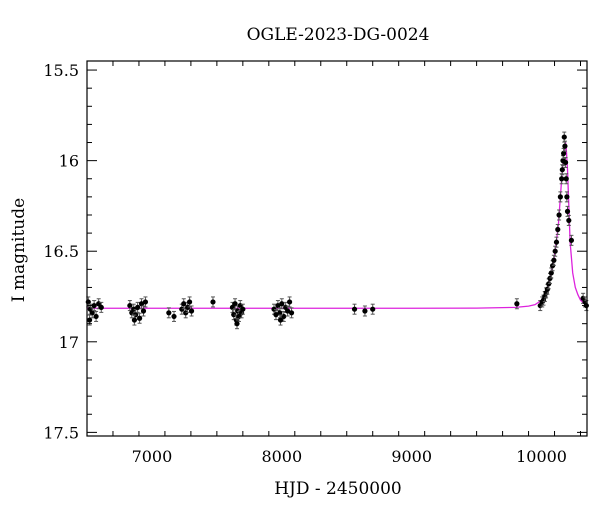 This screenshot has width=600, height=512. I want to click on y-tick-labels: 15.5 16 16.5 17 17.5, so click(61, 251).